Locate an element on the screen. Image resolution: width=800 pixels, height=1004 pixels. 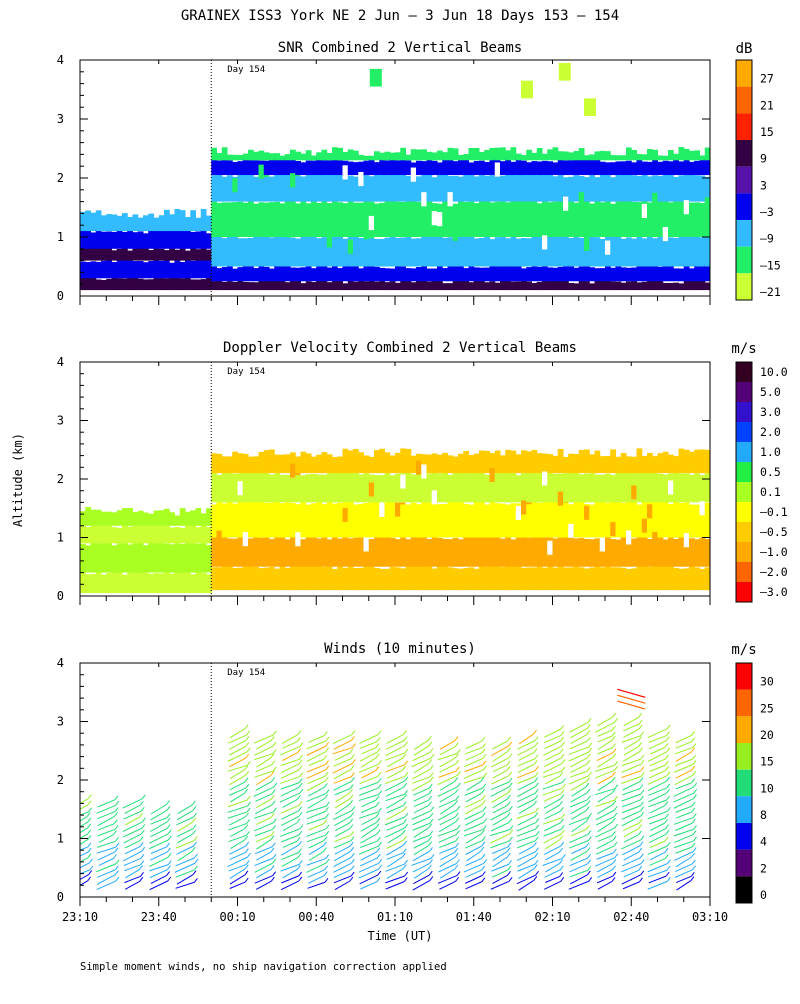
colorbar-label: –3 is located at coordinates (767, 212).